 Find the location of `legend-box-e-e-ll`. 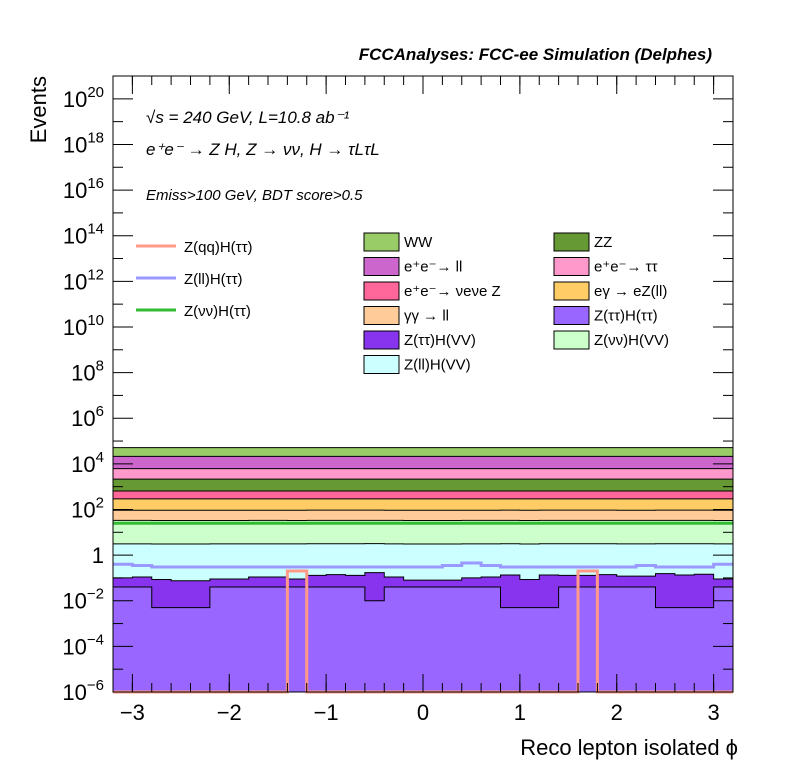

legend-box-e-e-ll is located at coordinates (381, 266).